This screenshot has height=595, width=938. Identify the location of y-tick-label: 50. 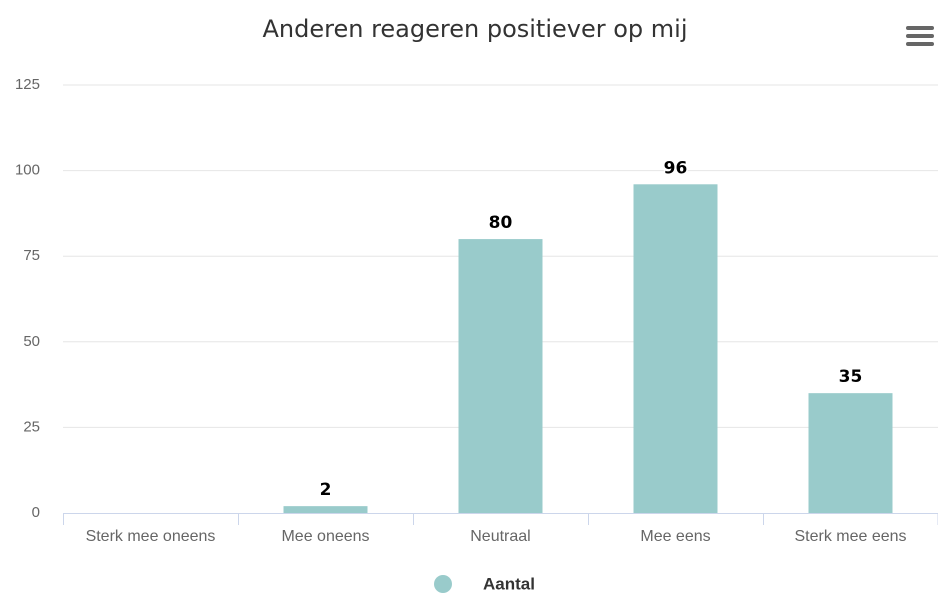
(31, 341).